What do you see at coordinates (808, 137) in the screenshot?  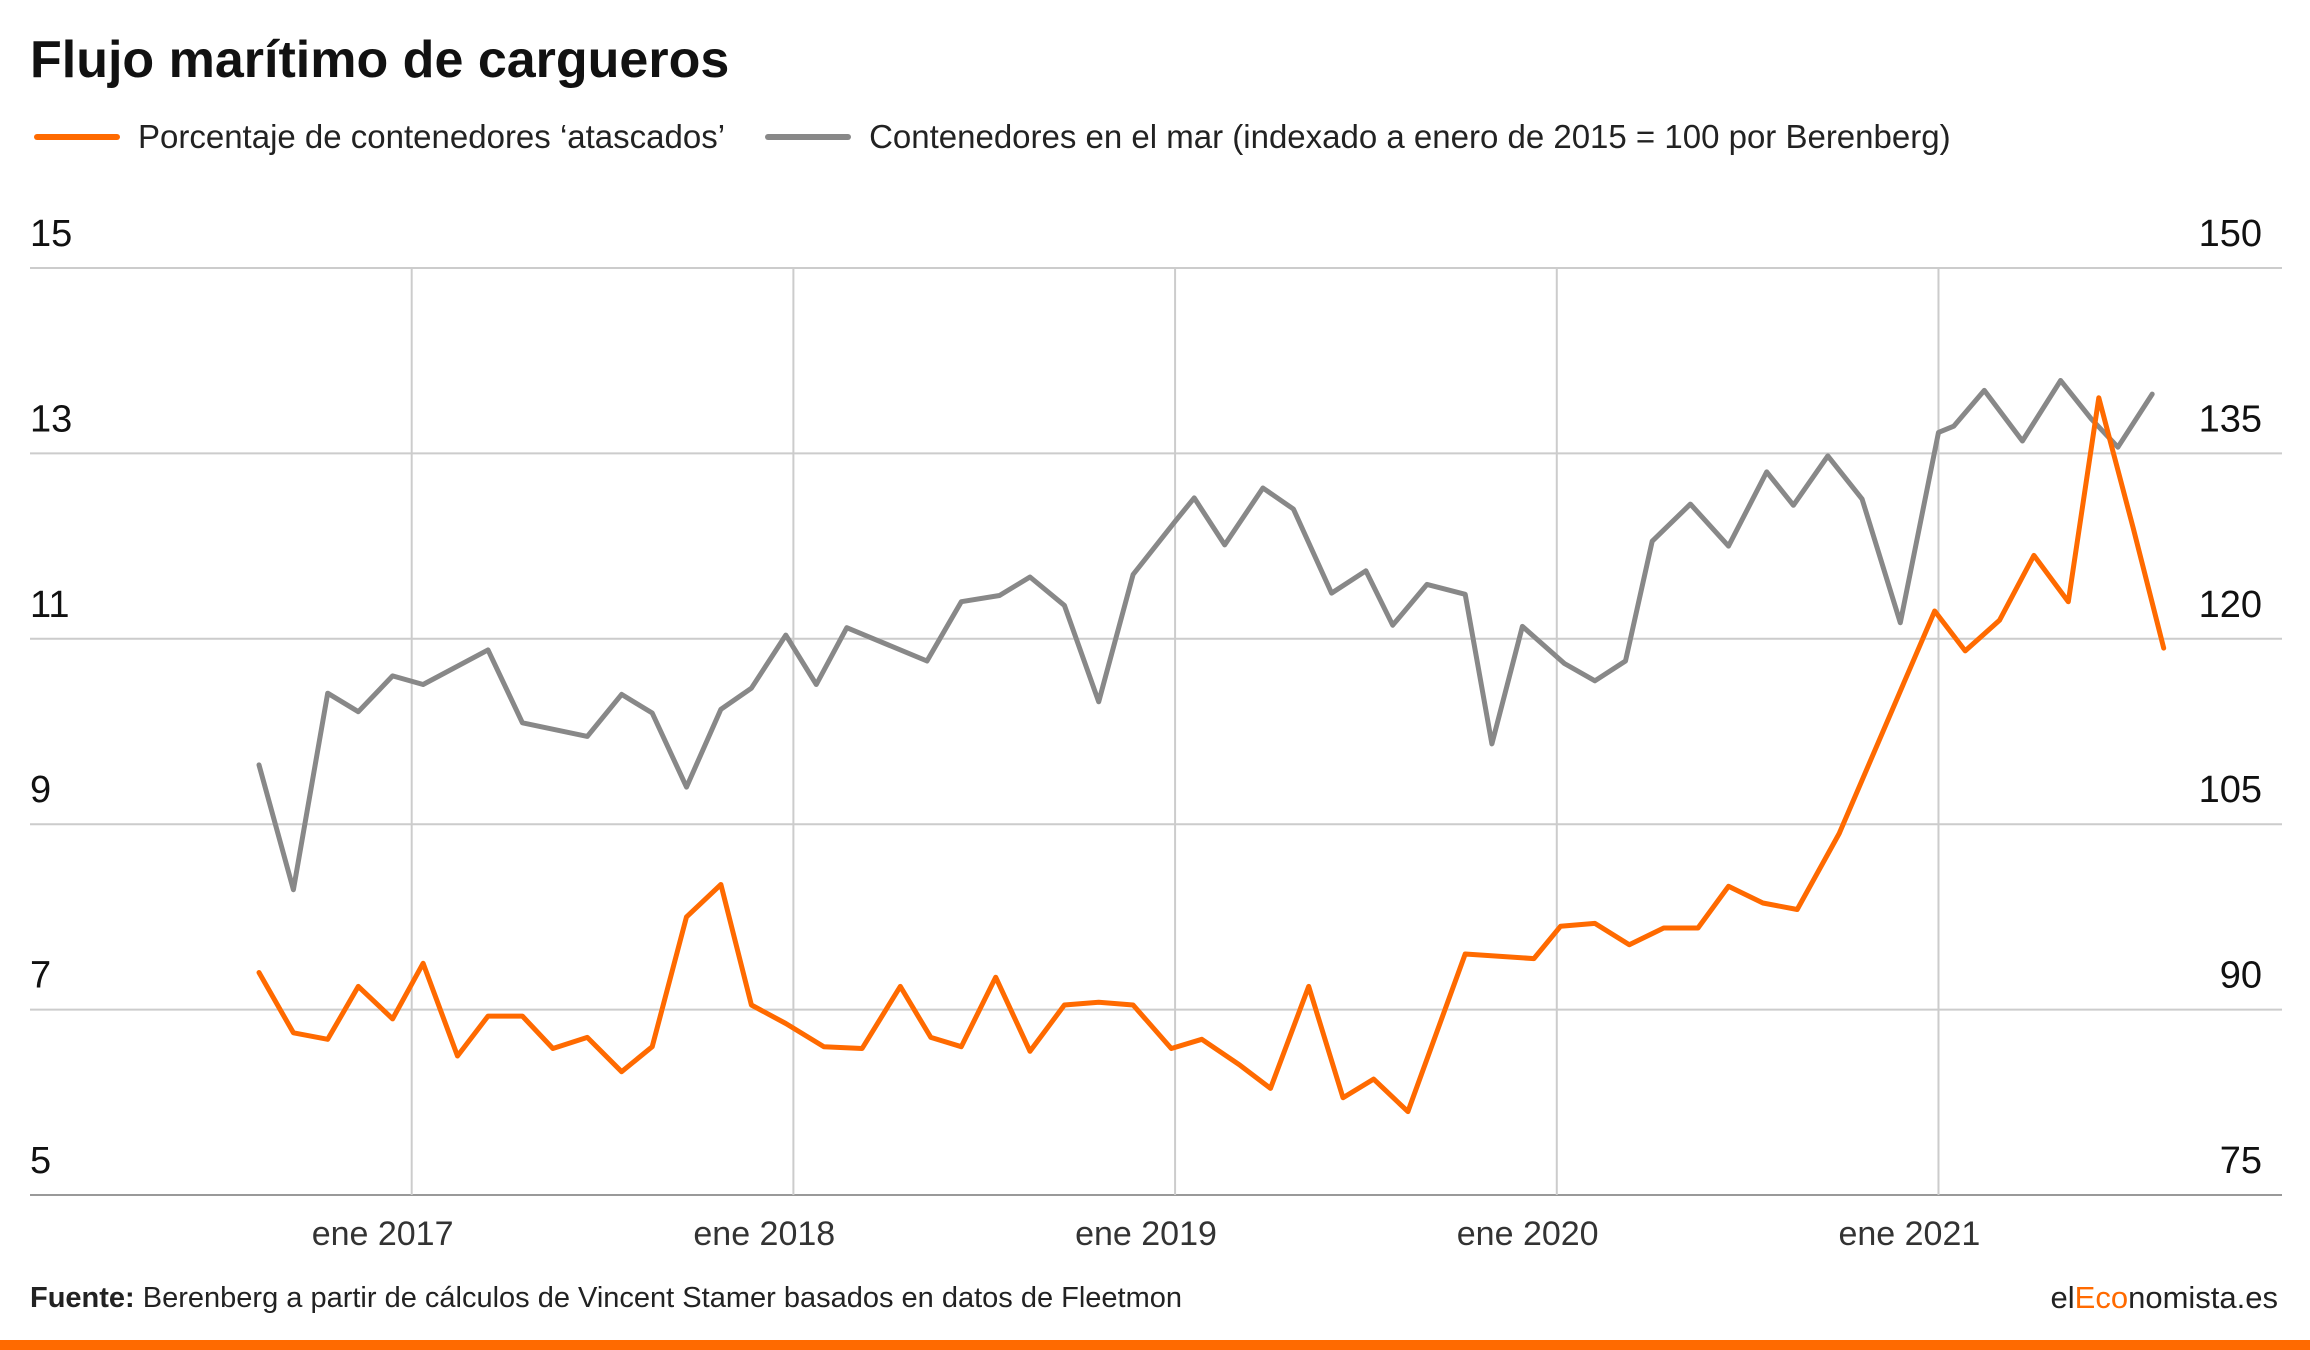 I see `legend-swatch-gray` at bounding box center [808, 137].